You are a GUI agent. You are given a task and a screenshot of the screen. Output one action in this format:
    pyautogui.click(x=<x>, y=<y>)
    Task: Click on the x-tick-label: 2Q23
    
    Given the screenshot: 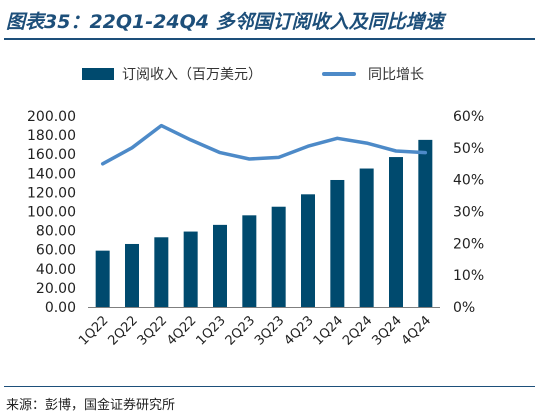 What is the action you would take?
    pyautogui.click(x=240, y=330)
    